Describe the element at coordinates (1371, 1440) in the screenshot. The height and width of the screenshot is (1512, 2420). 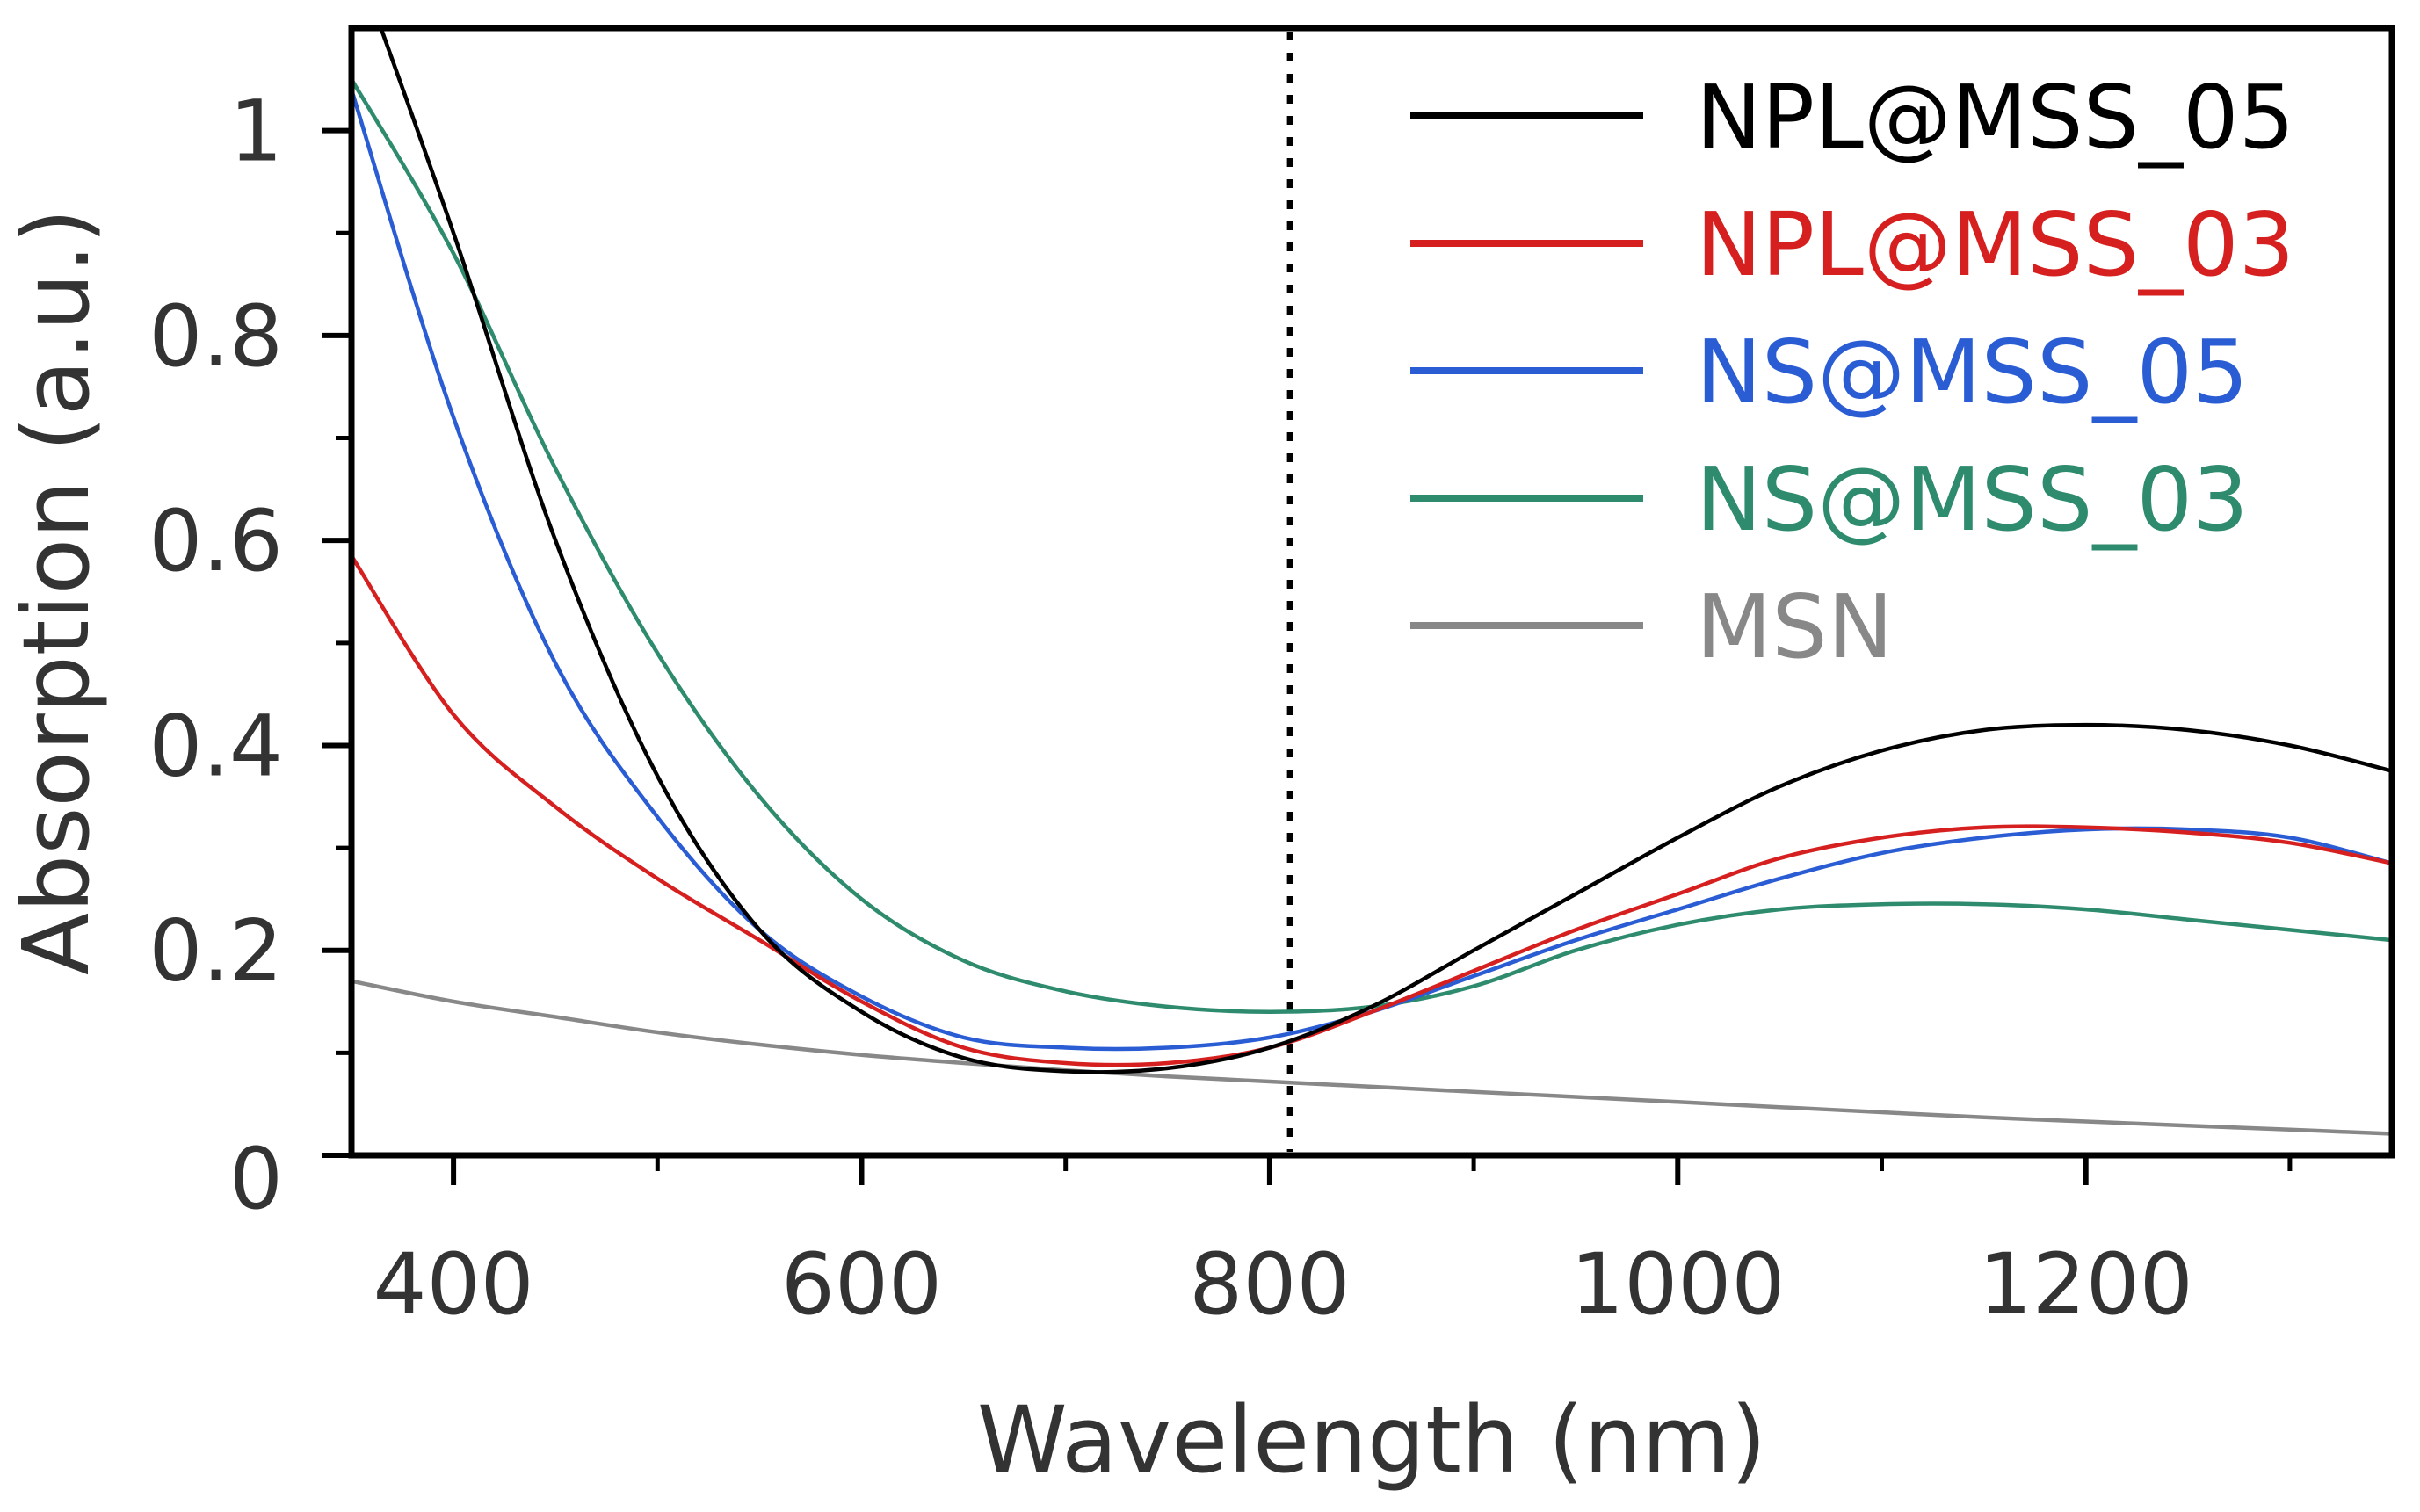
I see `x-axis-title: Wavelength (nm)` at that location.